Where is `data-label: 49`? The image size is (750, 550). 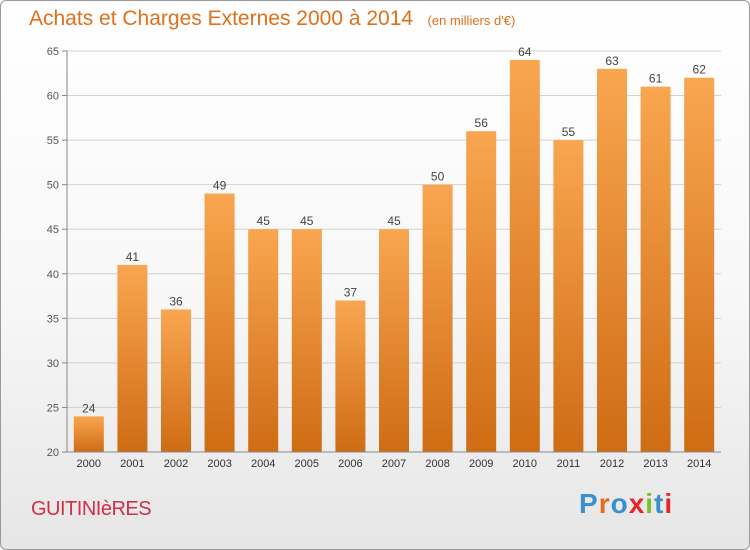 data-label: 49 is located at coordinates (220, 186).